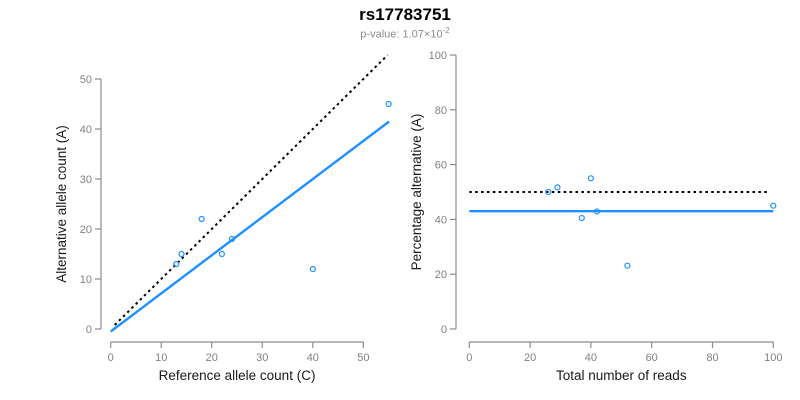 This screenshot has width=800, height=400. I want to click on x-tick-label: 60, so click(652, 358).